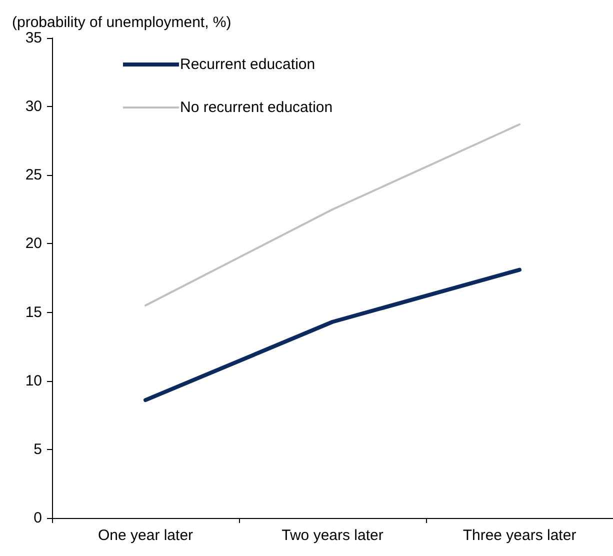 This screenshot has height=556, width=613. Describe the element at coordinates (33, 243) in the screenshot. I see `y-tick-label: 20` at that location.